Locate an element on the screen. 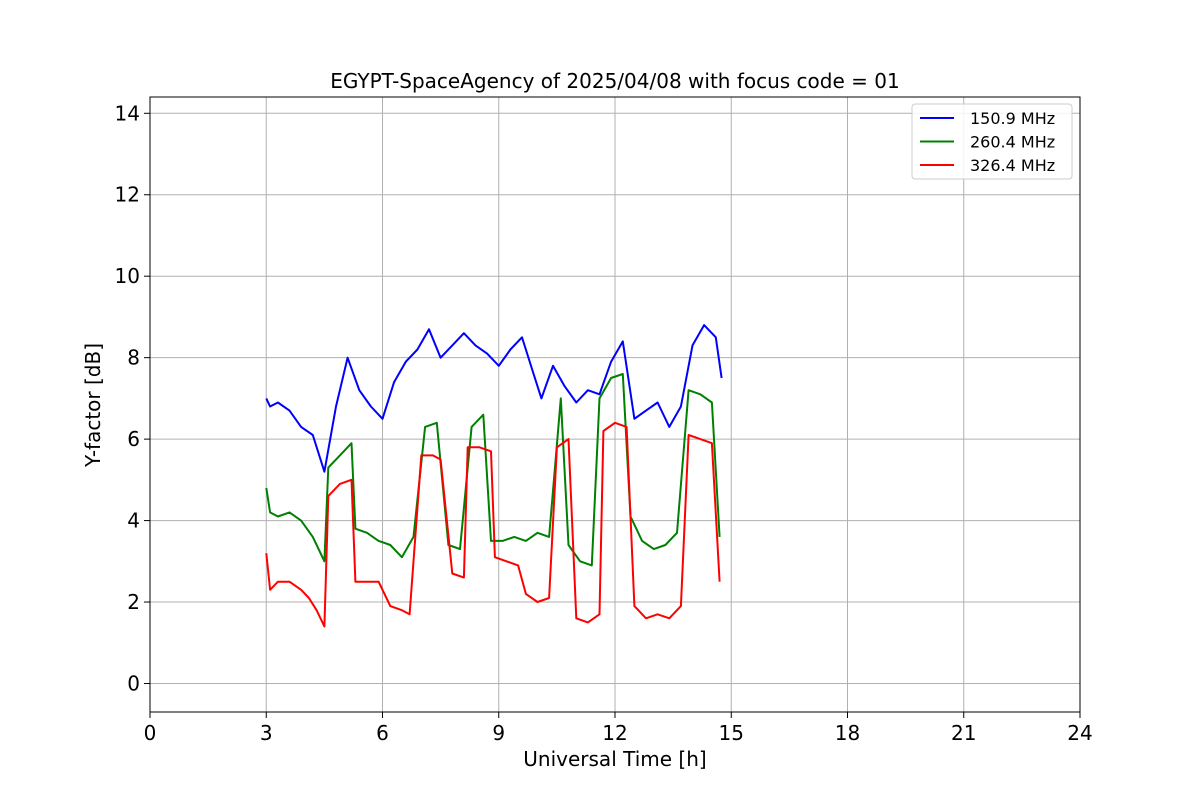  x-tick-label: 18 is located at coordinates (847, 733).